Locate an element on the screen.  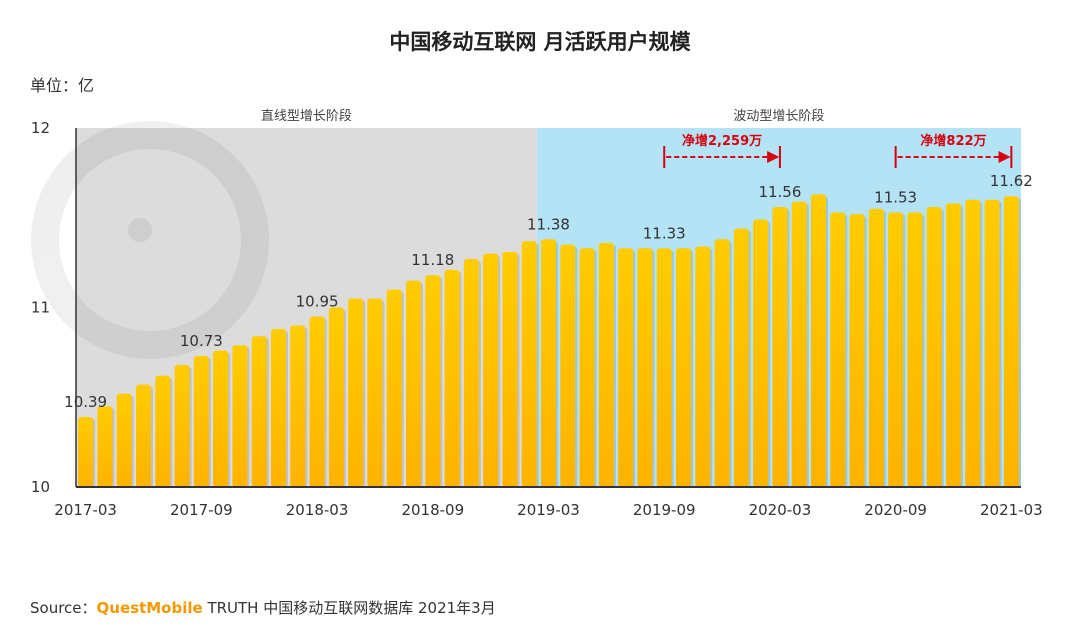
data-label: 10.39 is located at coordinates (85, 402).